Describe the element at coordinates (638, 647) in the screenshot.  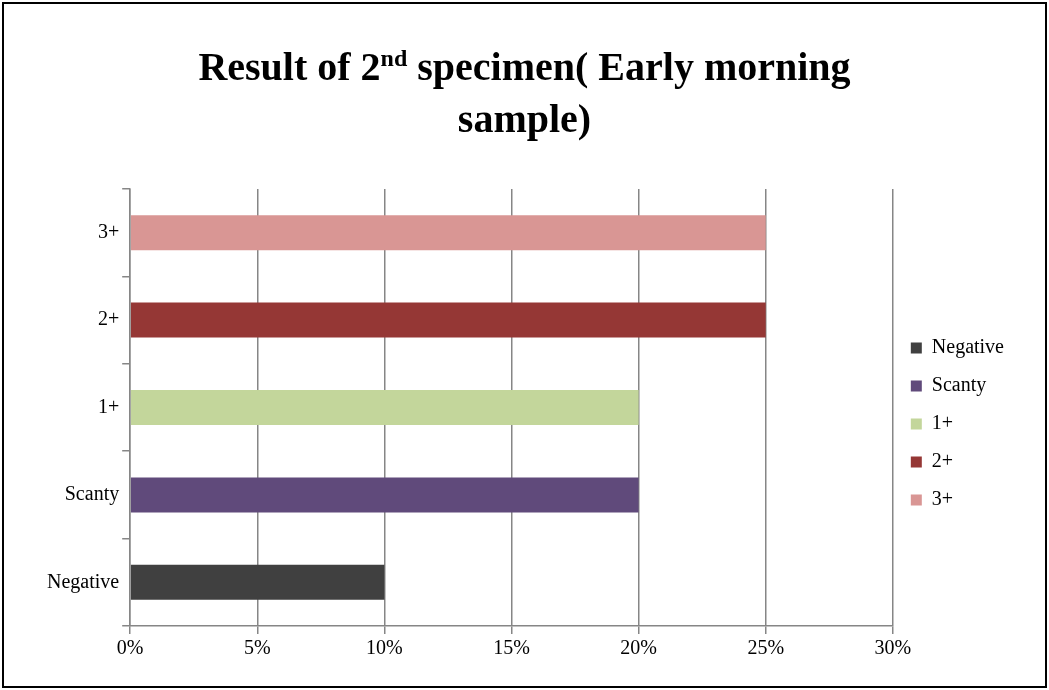
I see `x-tick-label: 20%` at that location.